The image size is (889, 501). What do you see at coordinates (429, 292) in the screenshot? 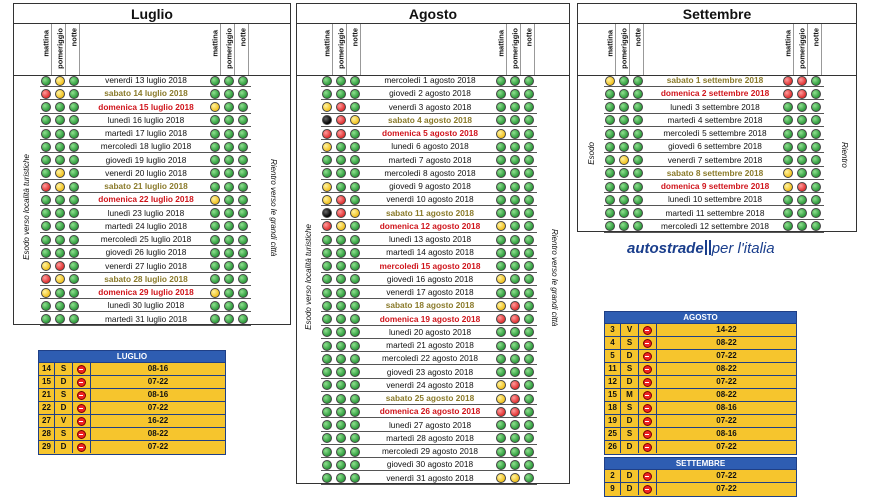
I see `table-row: venerdì 17 agosto 2018` at bounding box center [429, 292].